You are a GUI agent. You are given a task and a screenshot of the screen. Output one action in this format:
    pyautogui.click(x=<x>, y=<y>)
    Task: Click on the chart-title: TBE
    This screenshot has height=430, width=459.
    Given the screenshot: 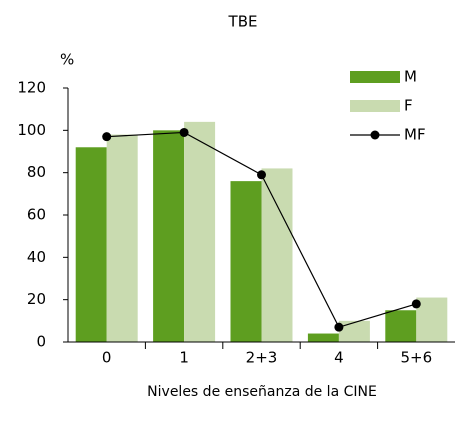 What is the action you would take?
    pyautogui.click(x=243, y=22)
    